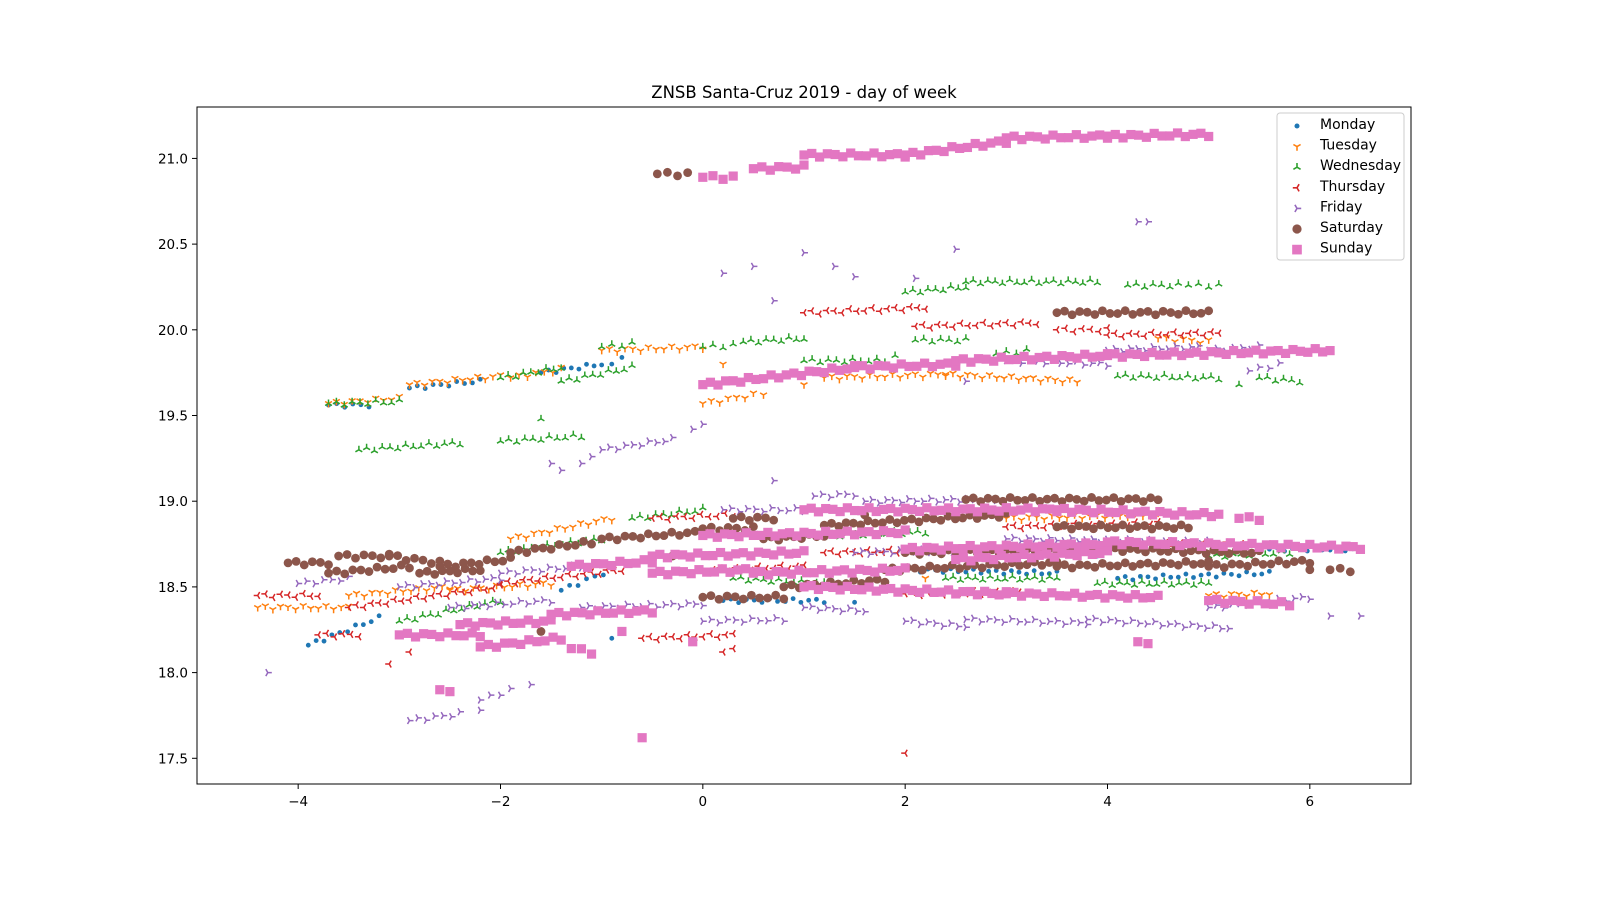 The height and width of the screenshot is (900, 1600). What do you see at coordinates (1297, 166) in the screenshot?
I see `legend-marker-wednesday` at bounding box center [1297, 166].